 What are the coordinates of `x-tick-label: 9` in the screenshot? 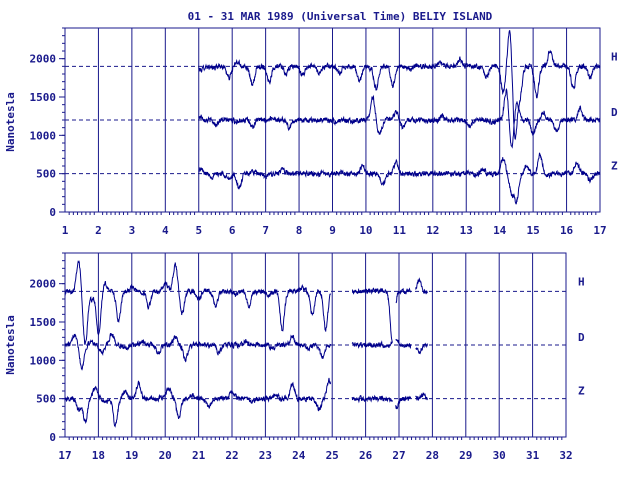 It's located at (332, 230).